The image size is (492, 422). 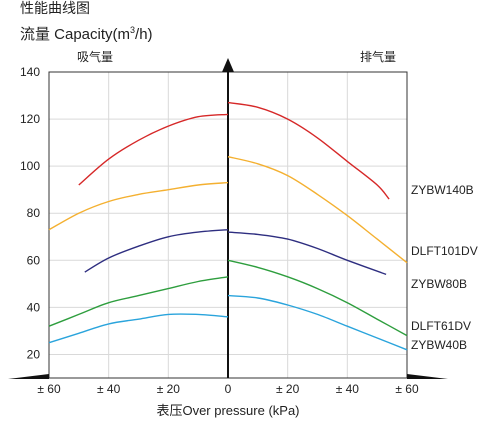 I want to click on legend-label-zybw40b: ZYBW40B, so click(x=439, y=345).